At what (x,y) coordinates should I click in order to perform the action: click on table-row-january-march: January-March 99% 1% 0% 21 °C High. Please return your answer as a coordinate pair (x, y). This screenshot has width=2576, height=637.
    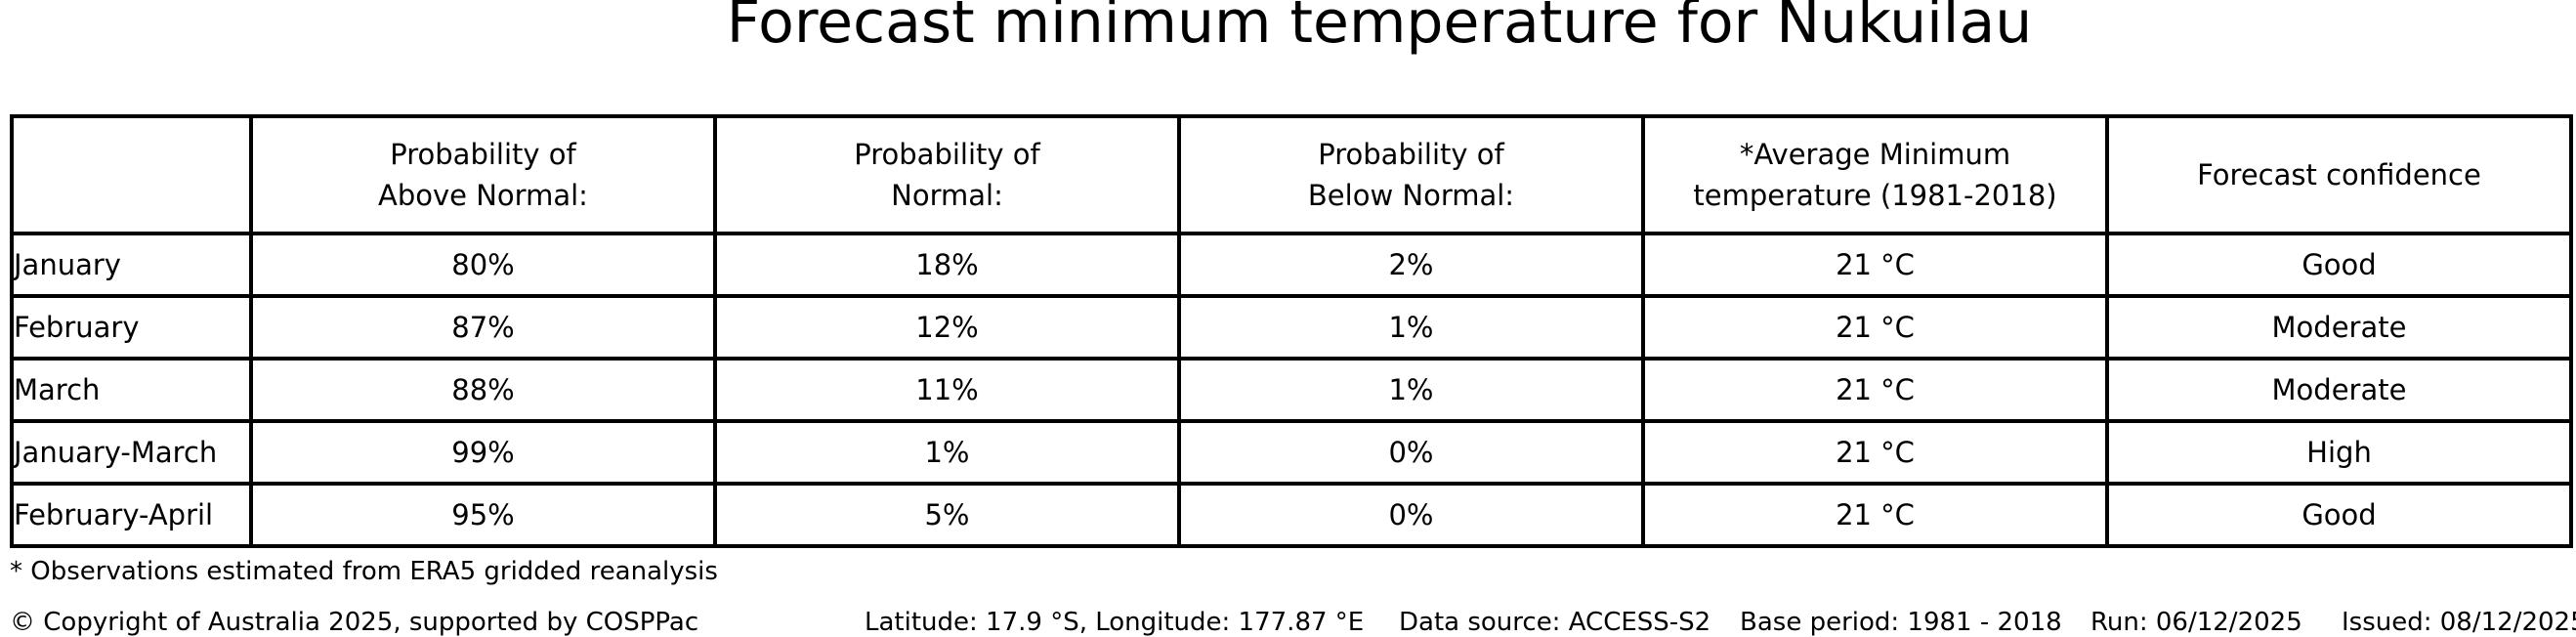
    Looking at the image, I should click on (1291, 452).